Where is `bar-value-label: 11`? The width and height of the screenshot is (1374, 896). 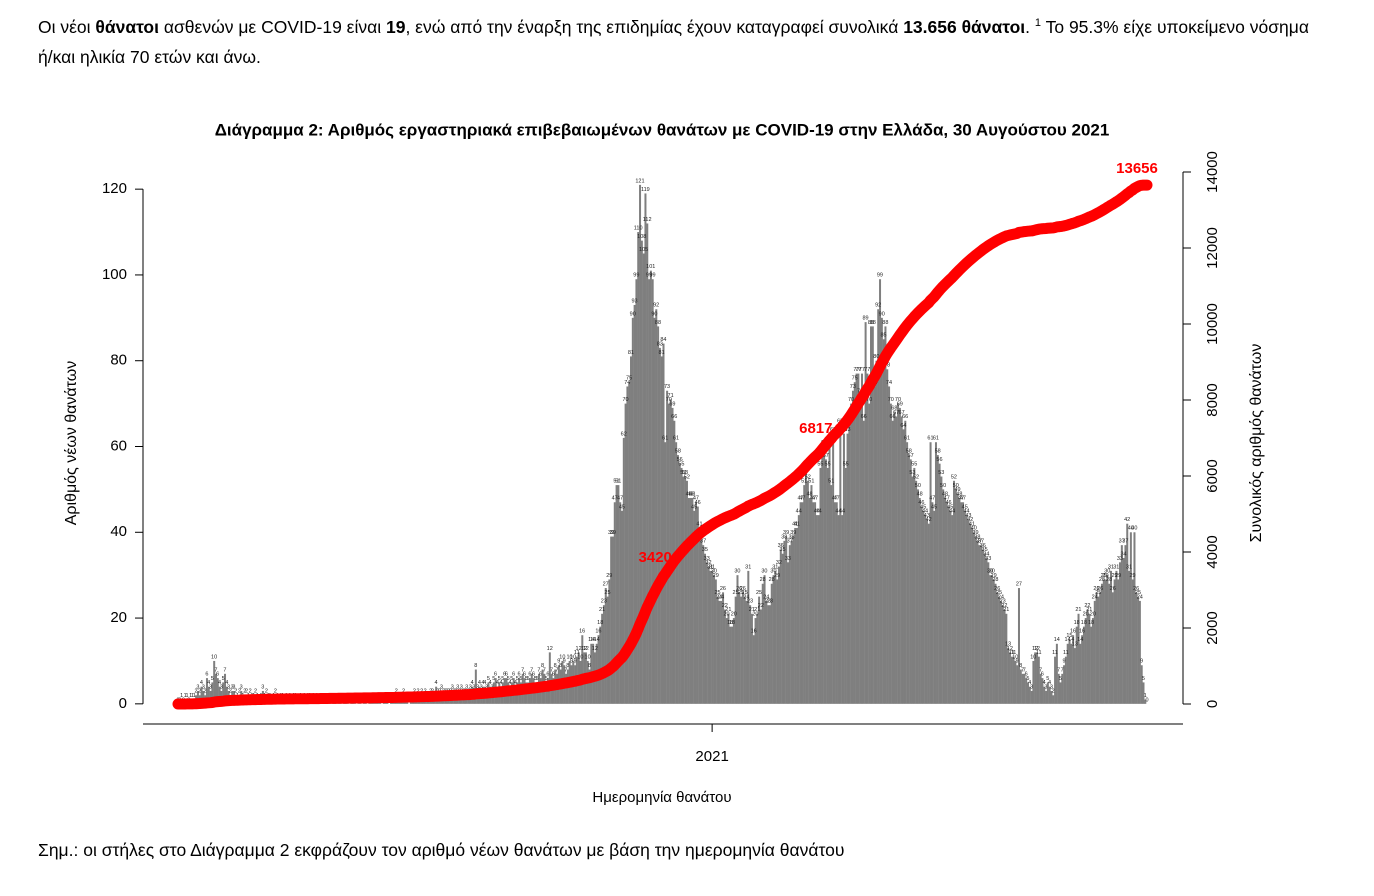
bar-value-label: 11 is located at coordinates (577, 653).